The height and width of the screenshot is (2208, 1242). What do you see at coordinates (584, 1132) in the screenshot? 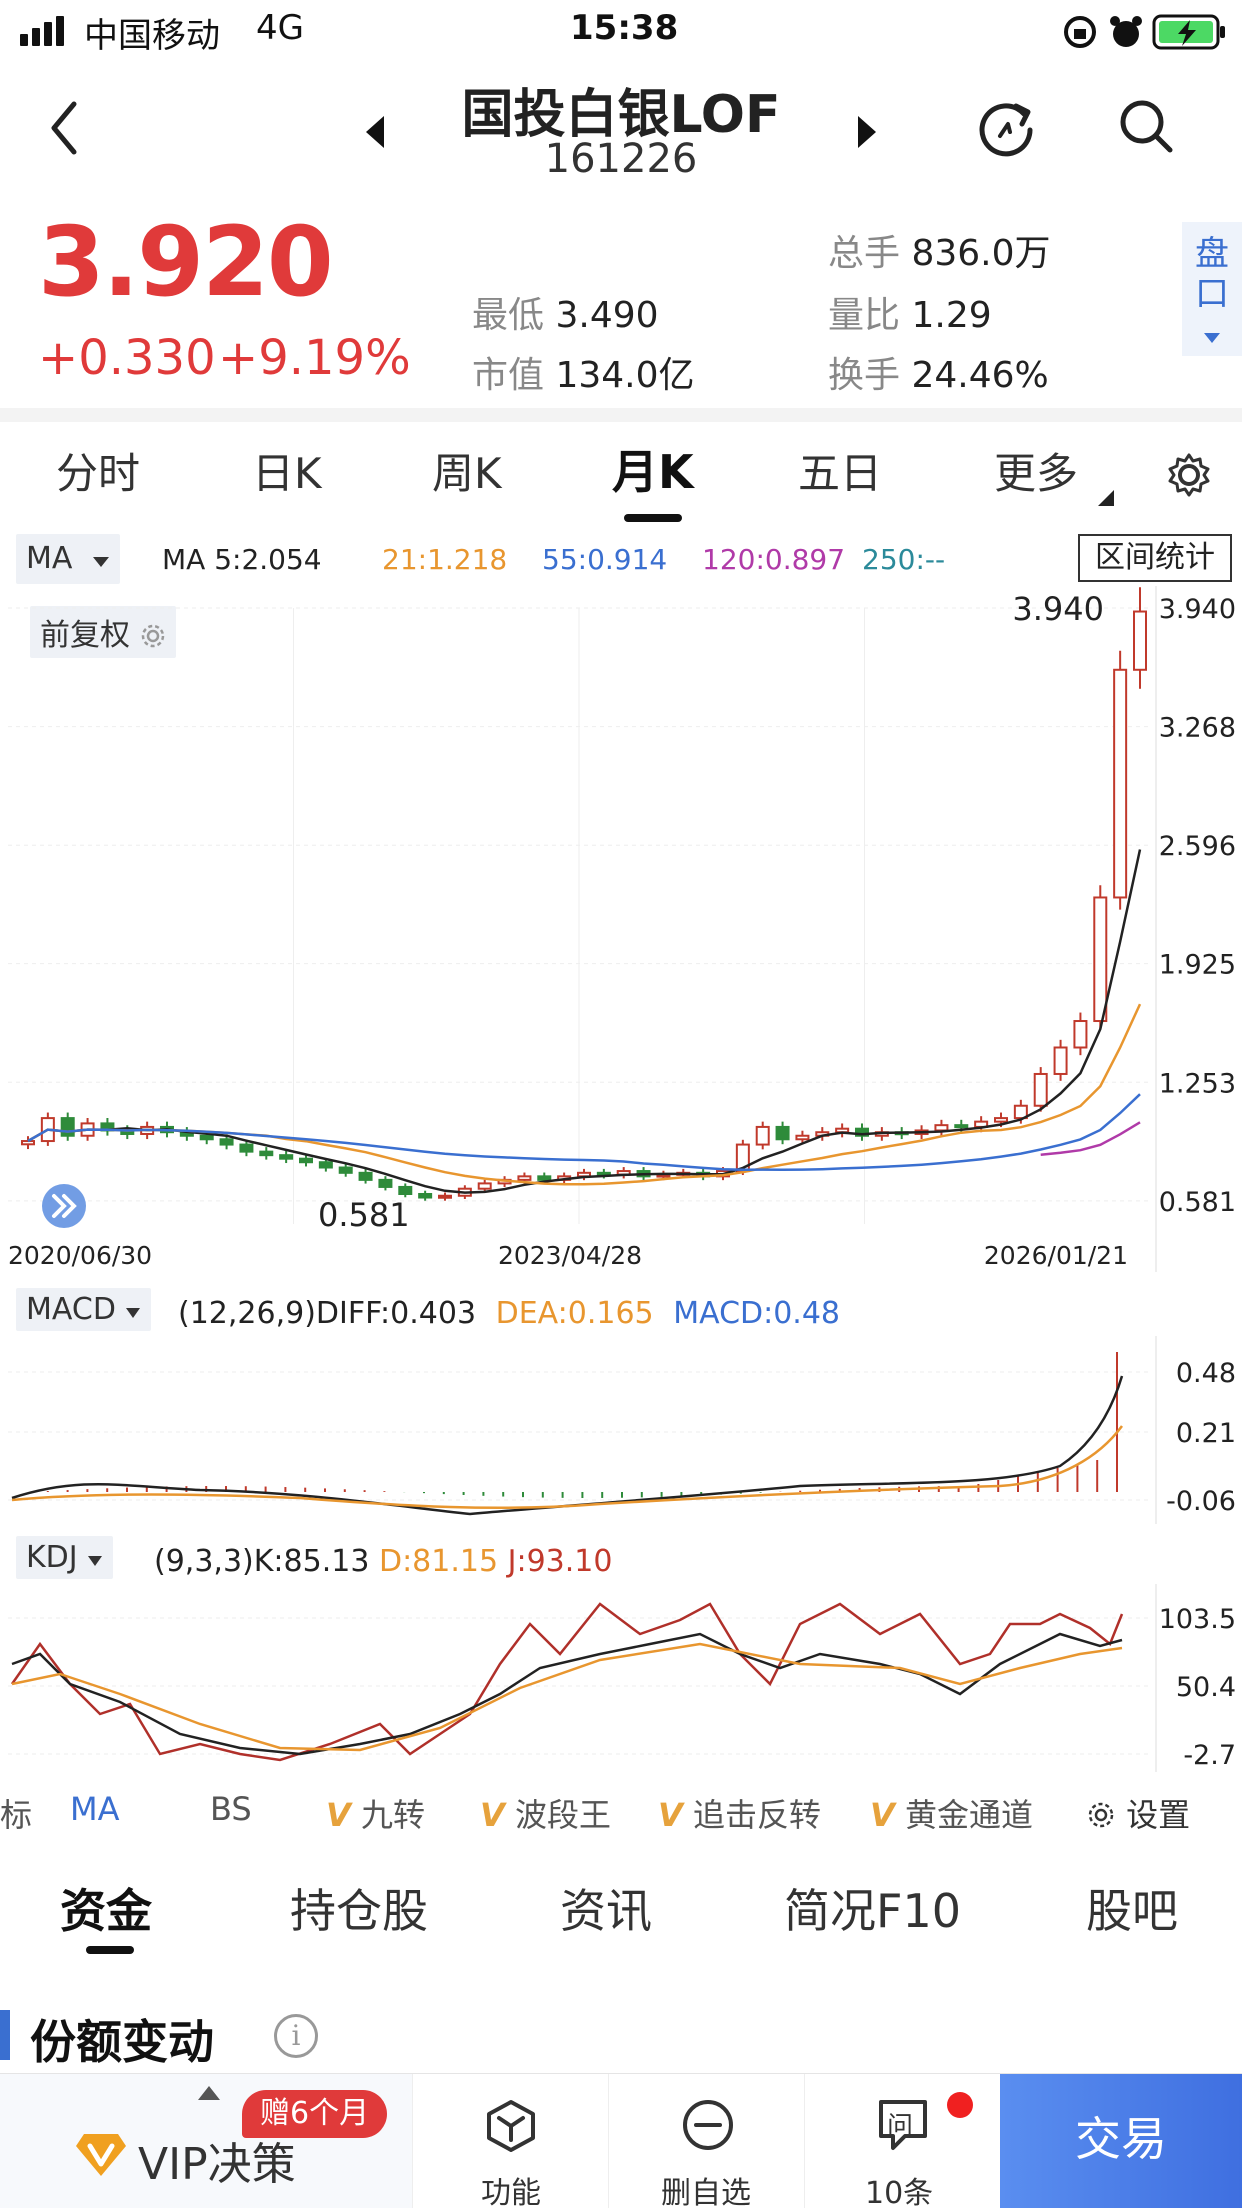
I see `ma-line-ma55` at bounding box center [584, 1132].